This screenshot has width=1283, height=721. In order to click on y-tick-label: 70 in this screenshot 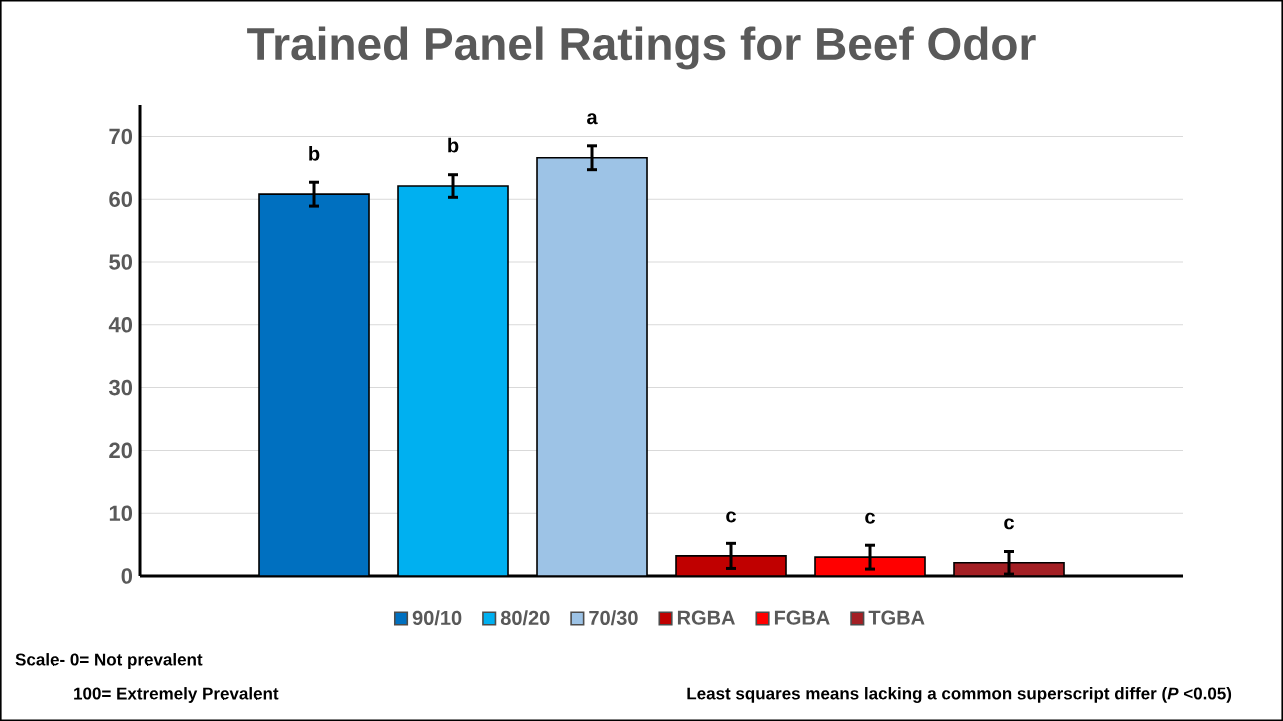, I will do `click(121, 136)`.